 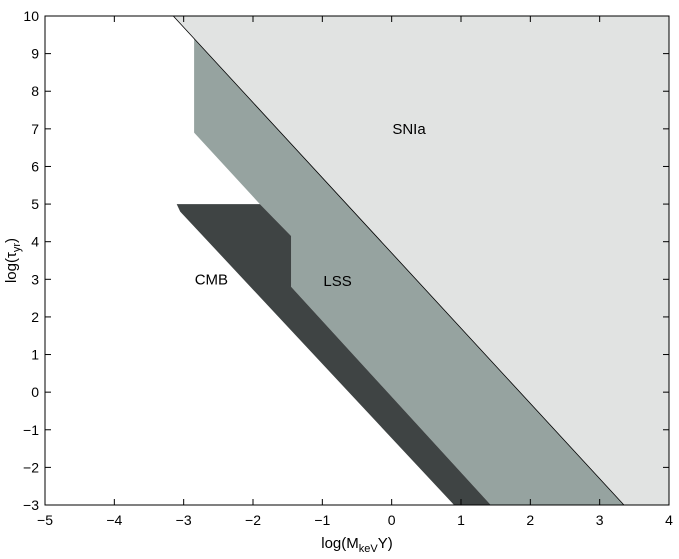 What do you see at coordinates (669, 520) in the screenshot?
I see `x-tick-label: 4` at bounding box center [669, 520].